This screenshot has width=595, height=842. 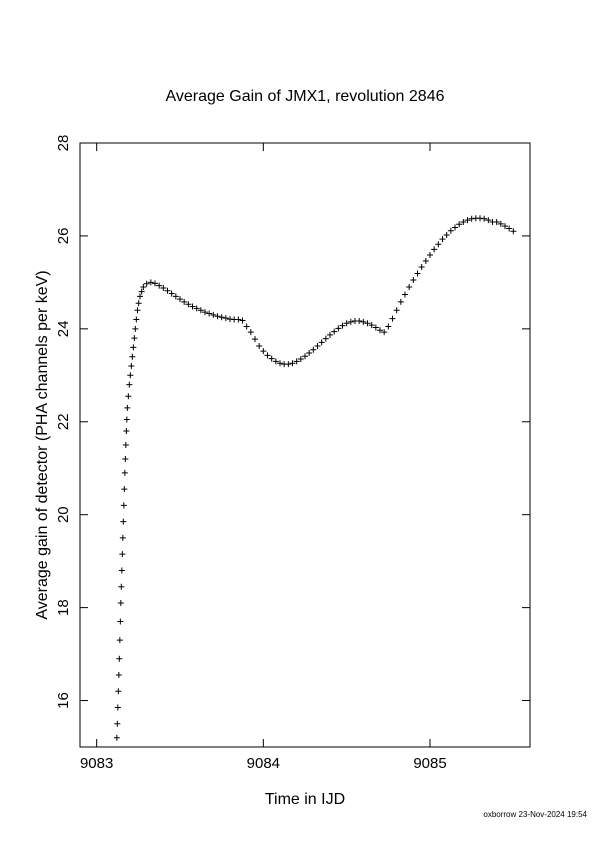 What do you see at coordinates (63, 421) in the screenshot?
I see `y-tick-label: 22` at bounding box center [63, 421].